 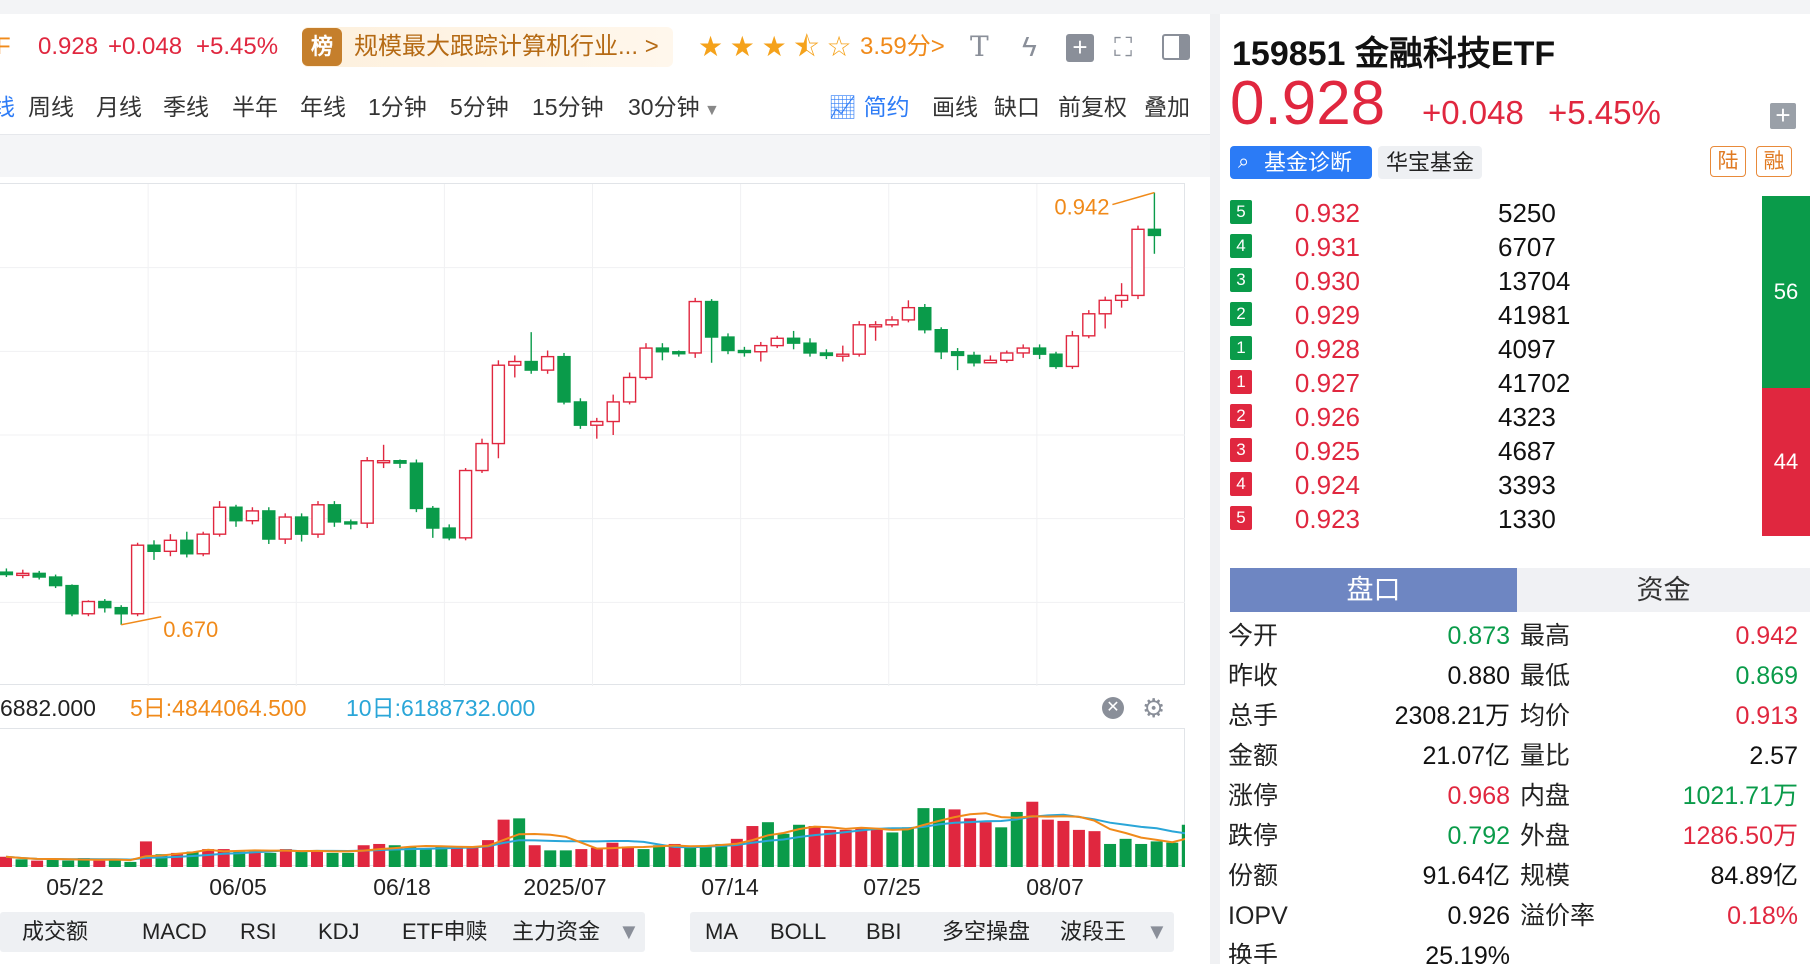 I want to click on stat-row: 今开 0.873 最高 0.942, so click(x=1519, y=636).